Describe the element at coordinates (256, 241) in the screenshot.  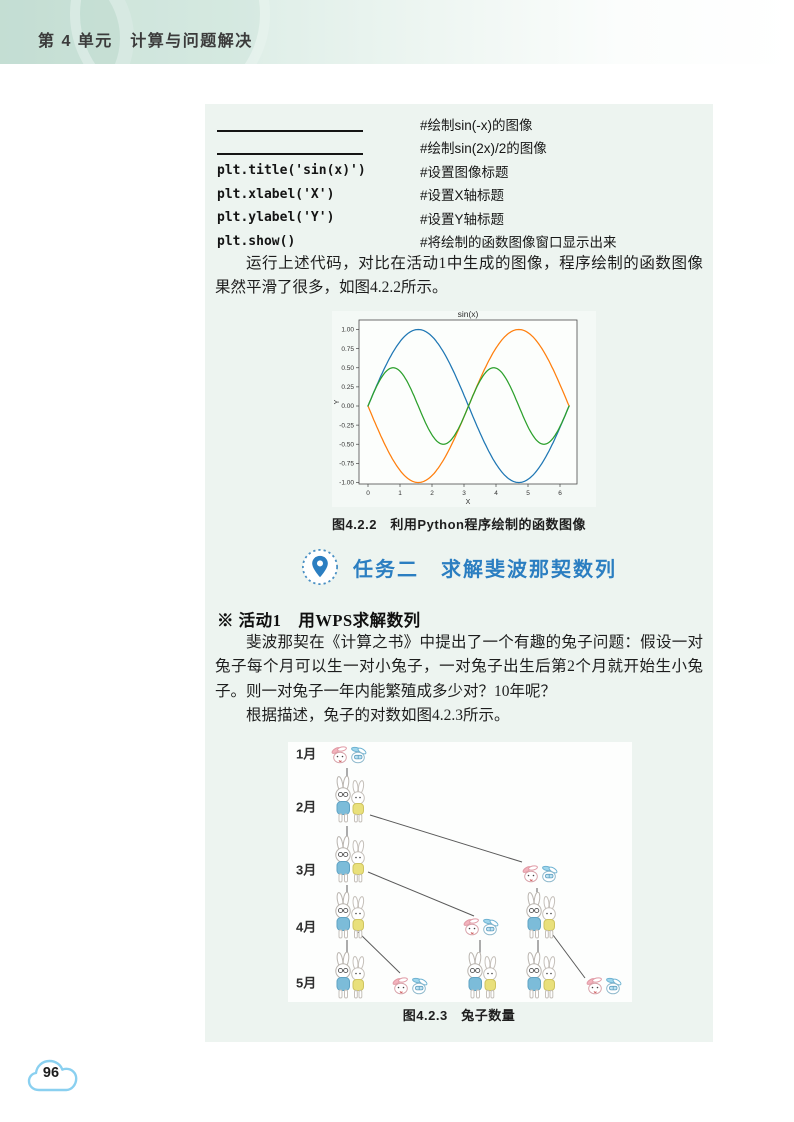
I see `code-text: plt.show()` at that location.